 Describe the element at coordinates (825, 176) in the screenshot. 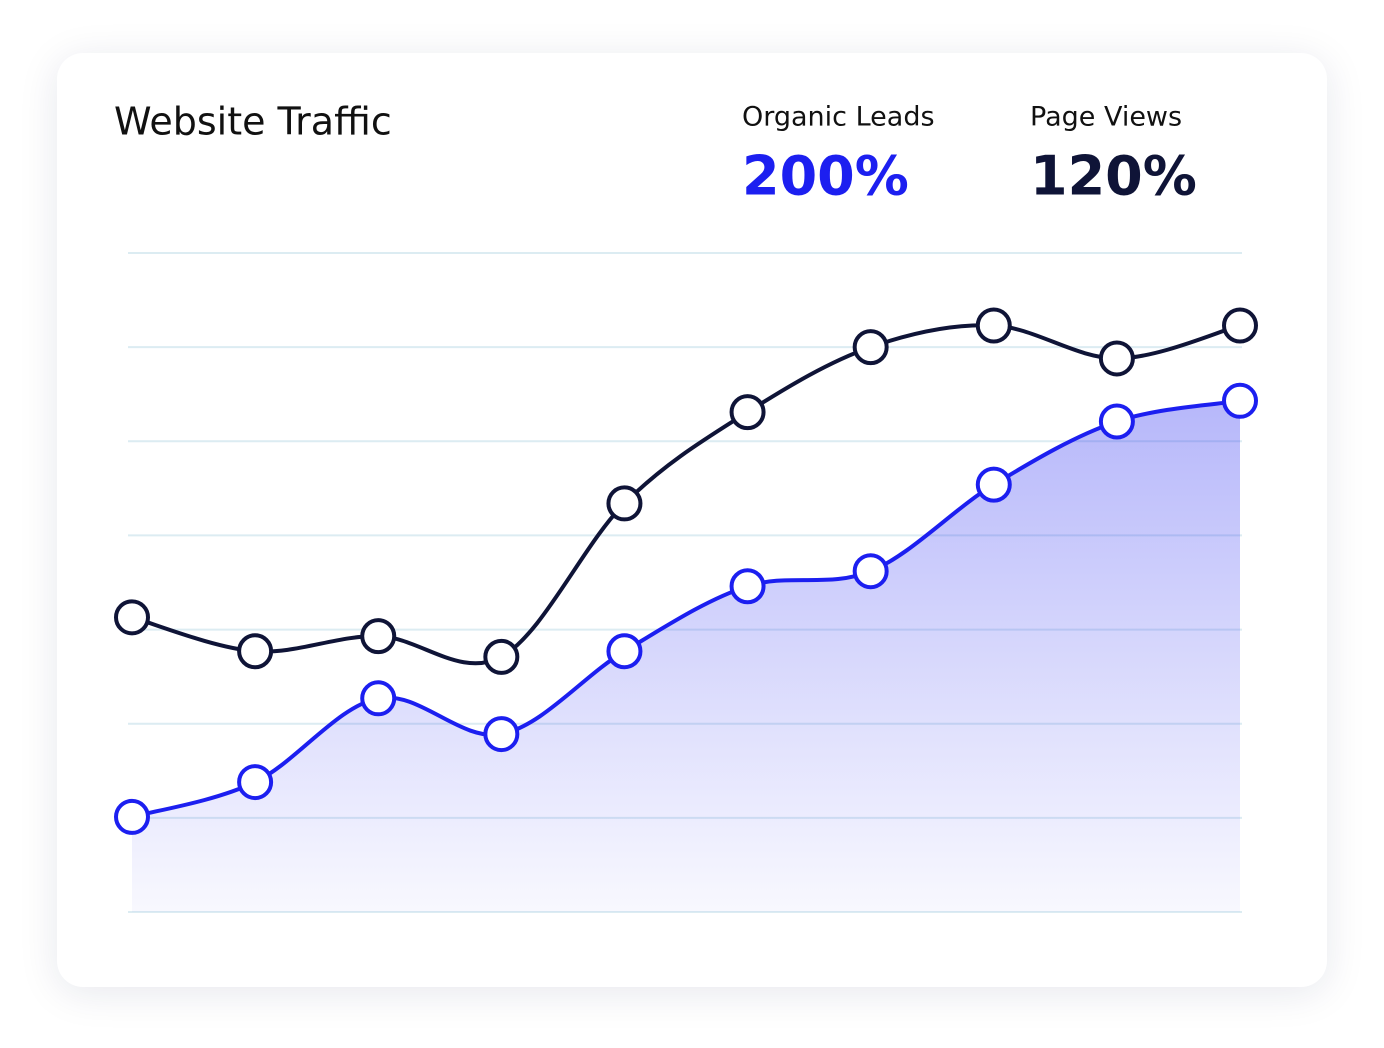

I see `stat-value: 200%` at that location.